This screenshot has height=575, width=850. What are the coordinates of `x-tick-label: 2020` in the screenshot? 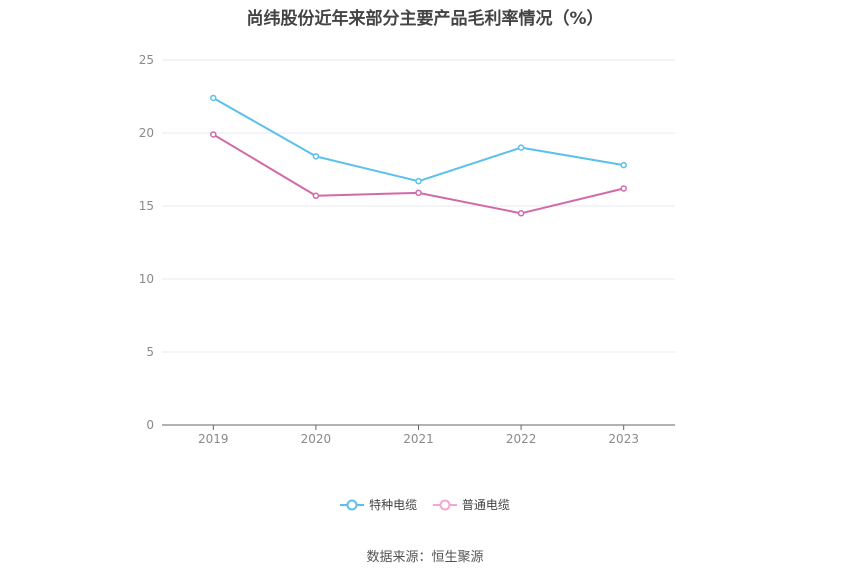 It's located at (316, 439).